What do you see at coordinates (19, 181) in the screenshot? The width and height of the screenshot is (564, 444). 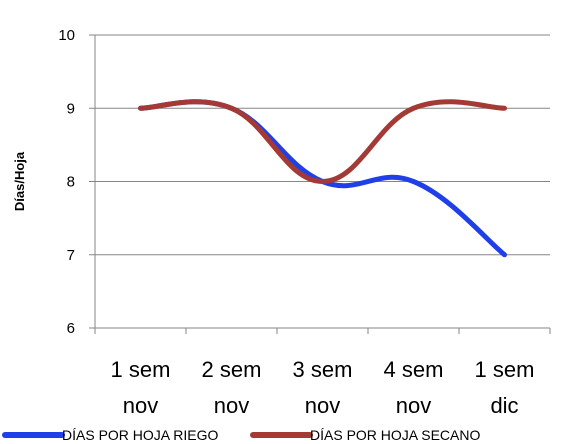 I see `y-axis-label: Días/Hoja` at bounding box center [19, 181].